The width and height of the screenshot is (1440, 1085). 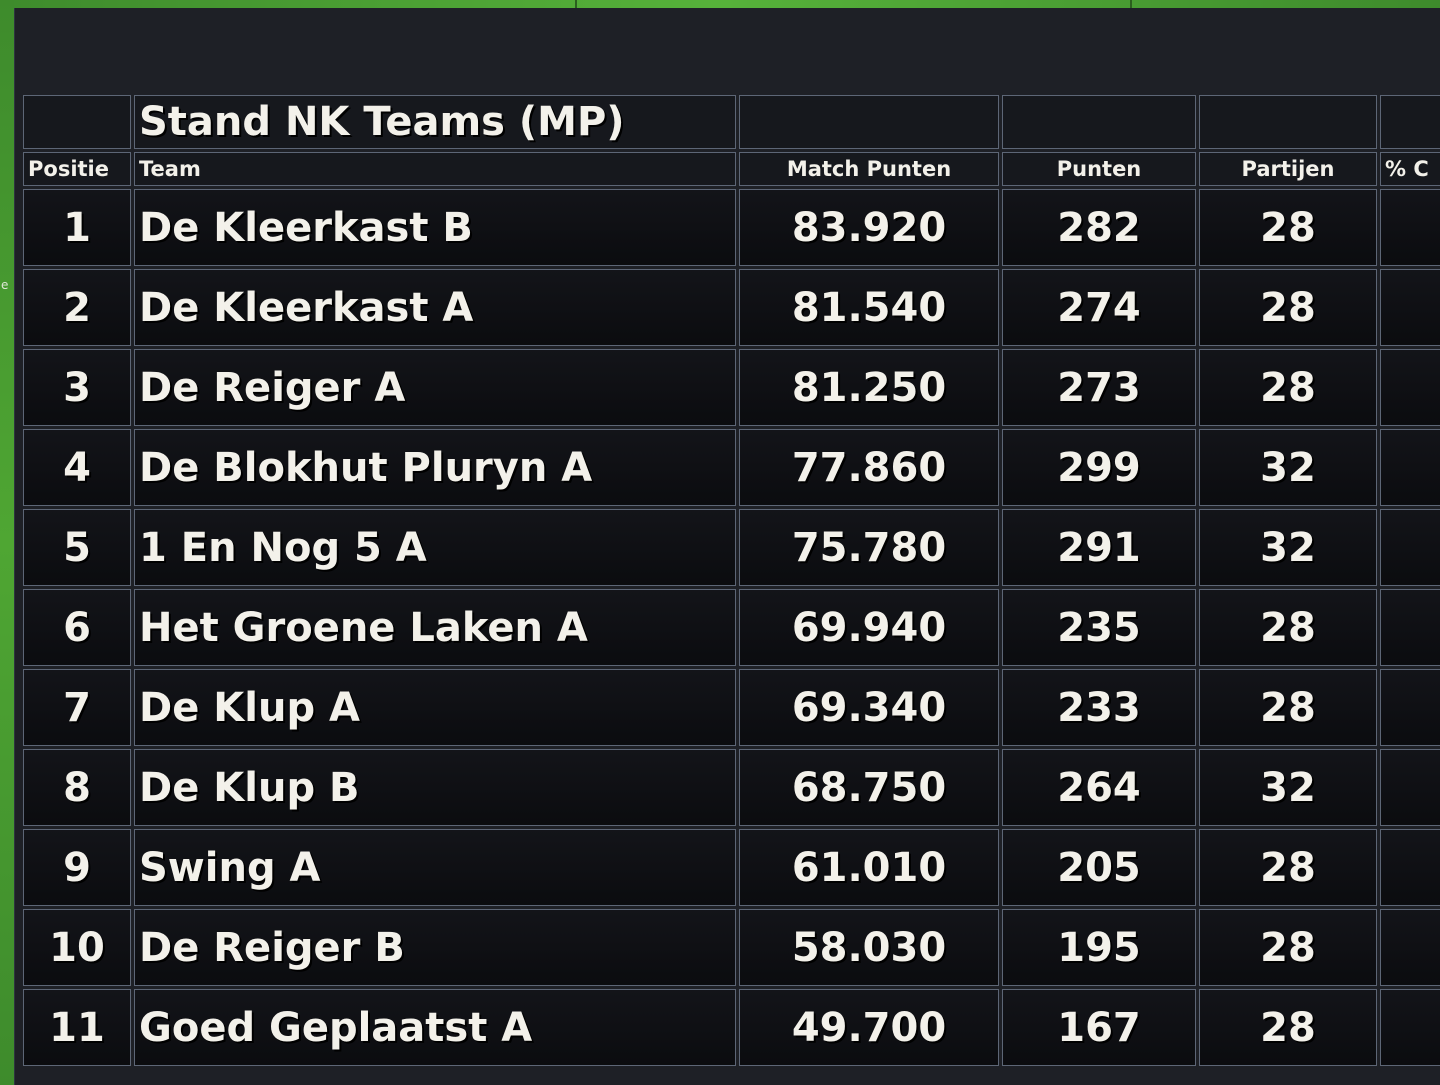 I want to click on position-cell: 3, so click(x=77, y=387).